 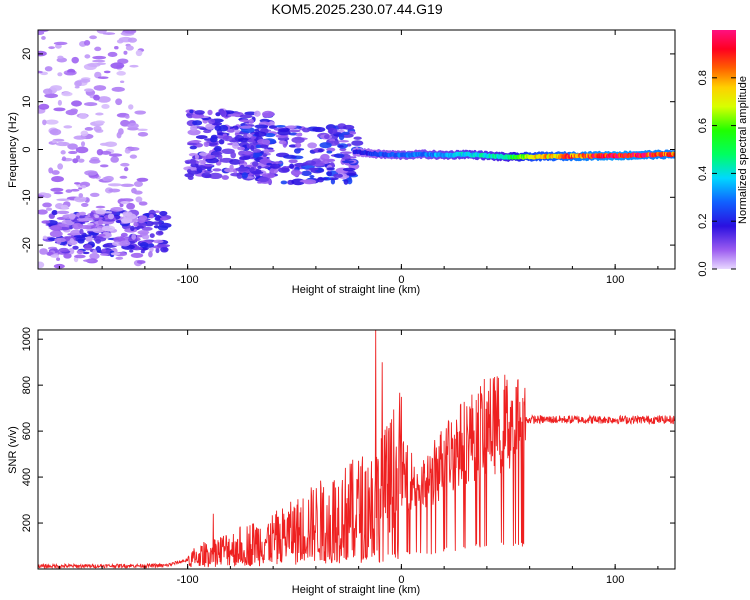 What do you see at coordinates (716, 173) in the screenshot?
I see `colorbar-ticks: 0.0 0.2 0.4 0.6 0.8` at bounding box center [716, 173].